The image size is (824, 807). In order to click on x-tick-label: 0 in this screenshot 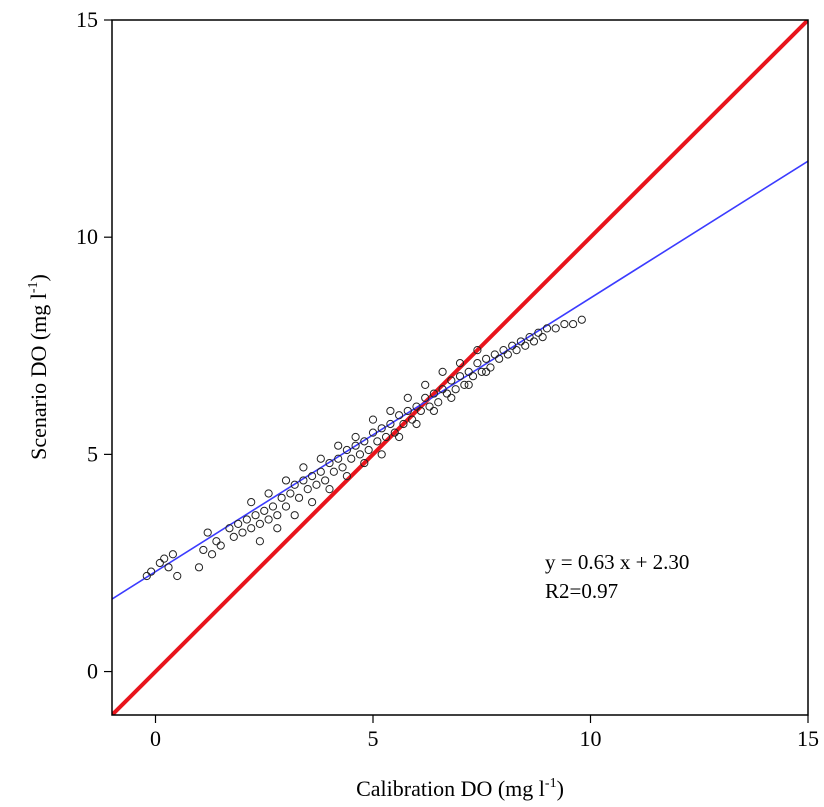, I will do `click(155, 738)`.